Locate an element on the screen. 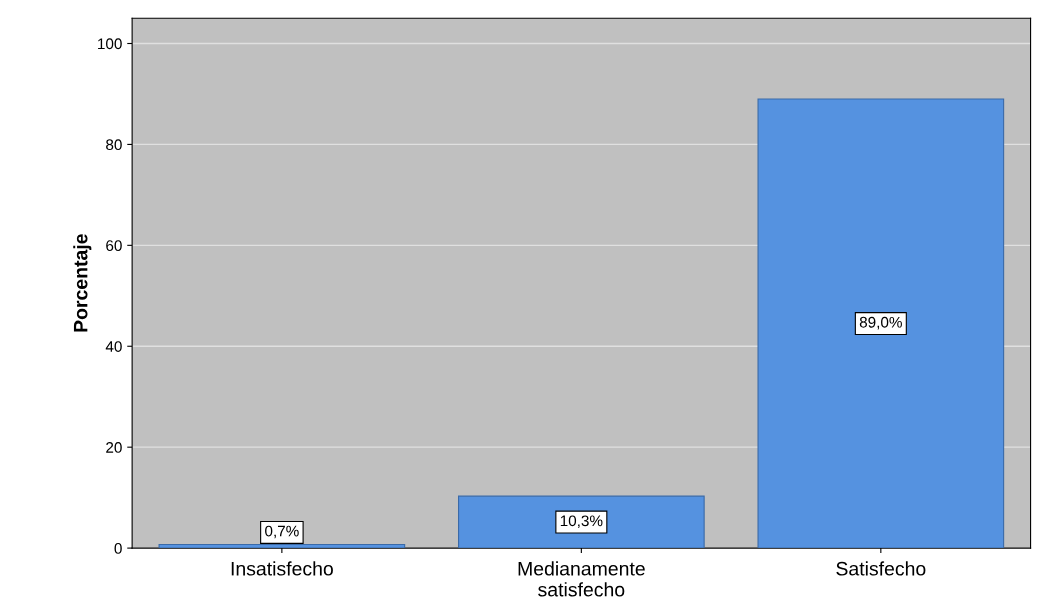 The height and width of the screenshot is (609, 1057). data-label: 10,3% is located at coordinates (581, 522).